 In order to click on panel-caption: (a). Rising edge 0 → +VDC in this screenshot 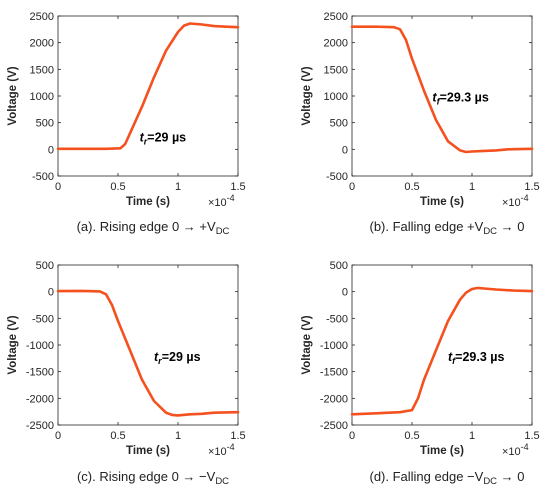, I will do `click(153, 228)`.